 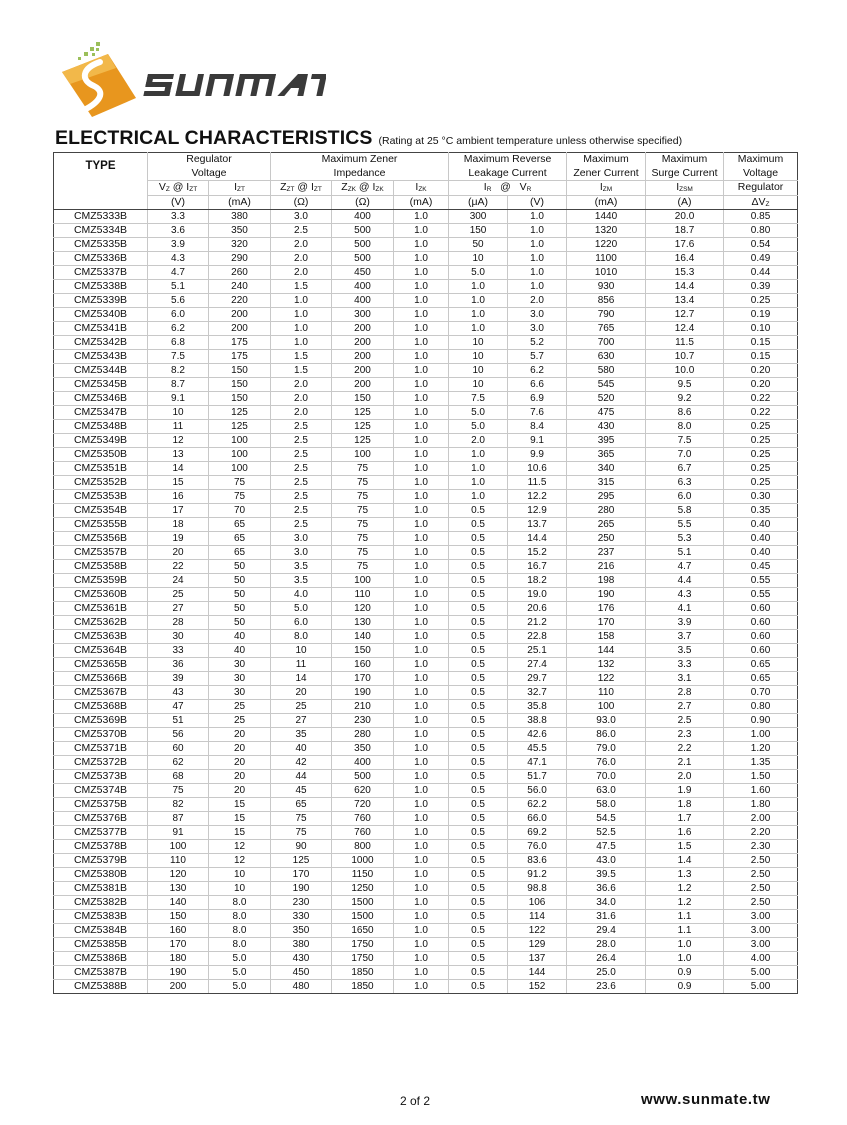 What do you see at coordinates (239, 328) in the screenshot?
I see `value-cell: 200` at bounding box center [239, 328].